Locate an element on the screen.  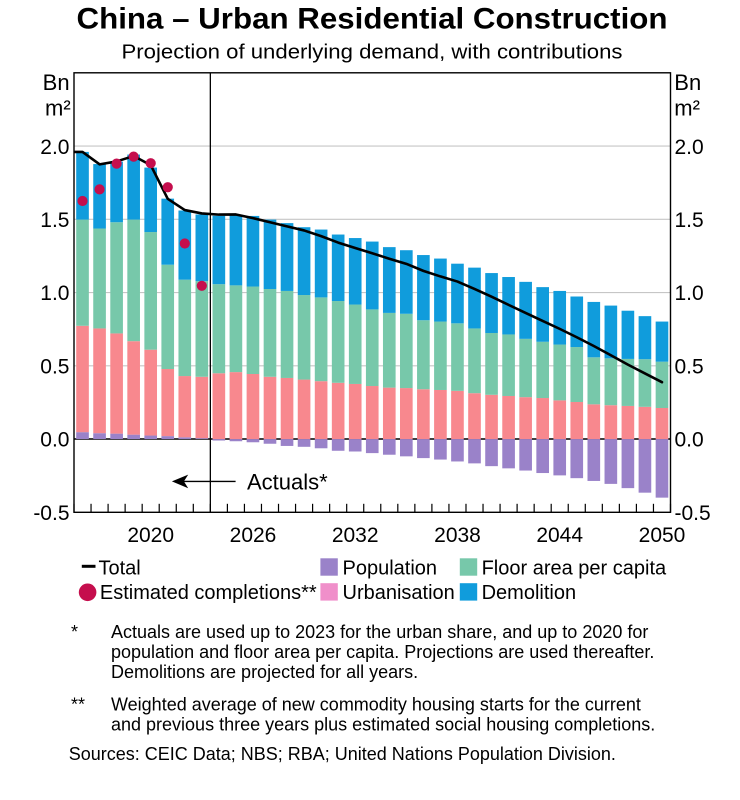
svg-text: Urbanisation is located at coordinates (399, 593).